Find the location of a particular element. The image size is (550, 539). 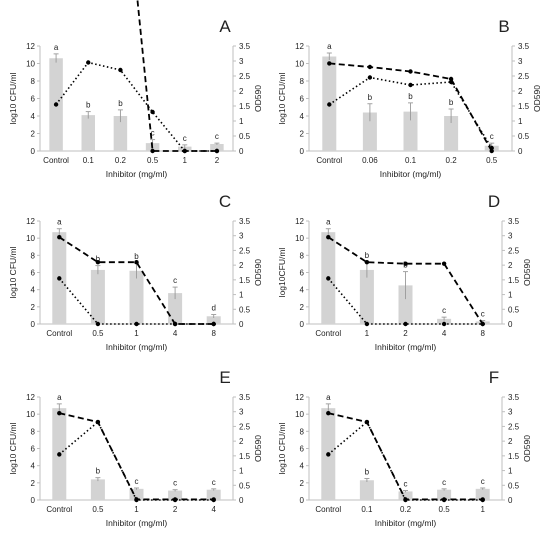

y2-tick-label: 0 is located at coordinates (520, 151).